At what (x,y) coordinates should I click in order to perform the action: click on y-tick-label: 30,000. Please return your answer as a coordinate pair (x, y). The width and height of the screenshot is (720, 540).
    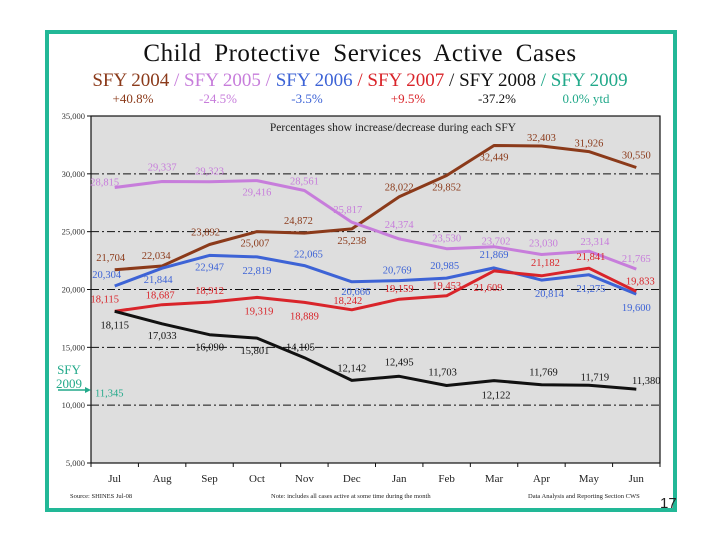
    Looking at the image, I should click on (73, 174).